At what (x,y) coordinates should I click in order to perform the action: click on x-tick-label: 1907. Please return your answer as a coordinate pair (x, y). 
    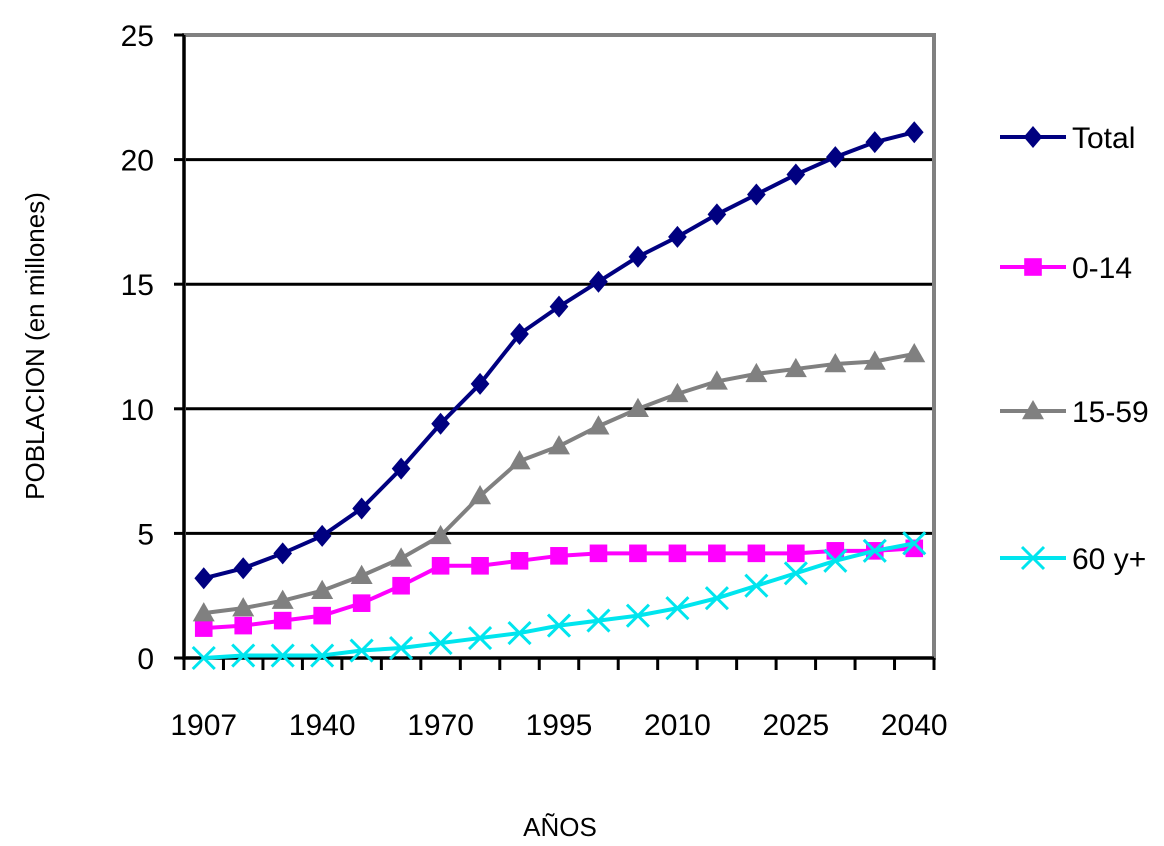
    Looking at the image, I should click on (203, 725).